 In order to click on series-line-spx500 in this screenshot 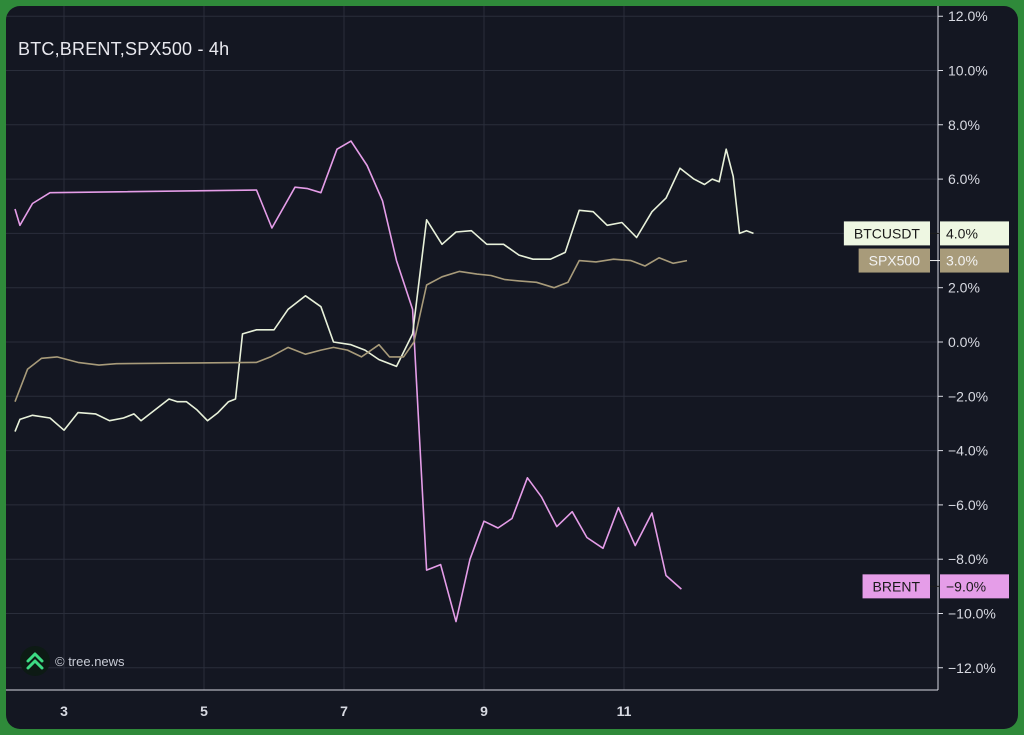, I will do `click(351, 329)`.